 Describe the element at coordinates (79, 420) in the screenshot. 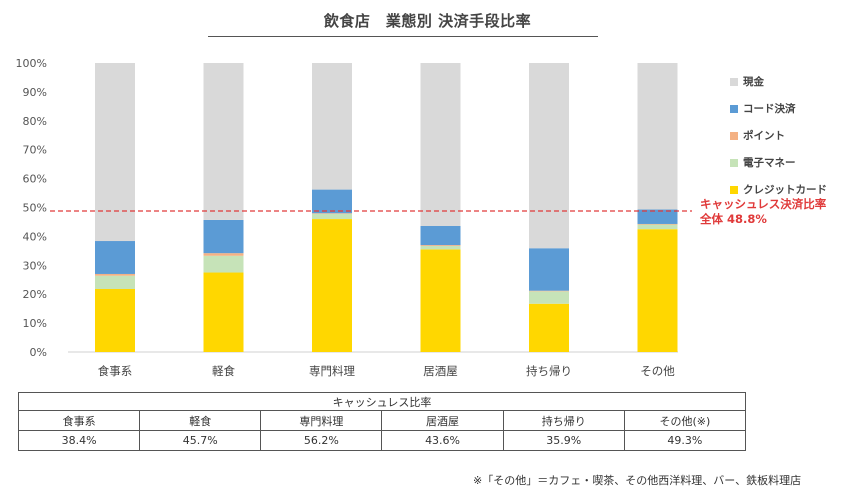

I see `table-col-header: 食事系` at that location.